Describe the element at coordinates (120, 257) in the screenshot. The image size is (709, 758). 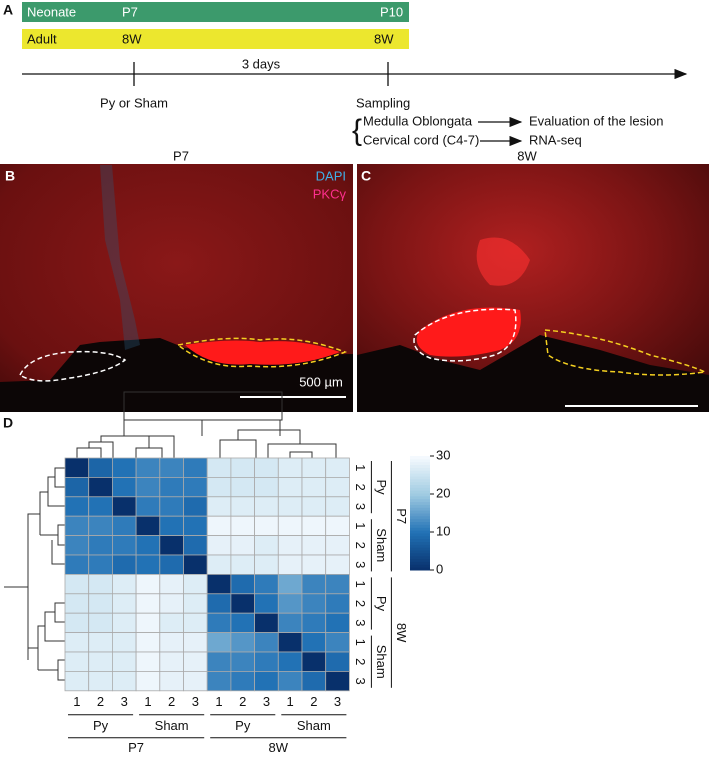
I see `midline-signal` at that location.